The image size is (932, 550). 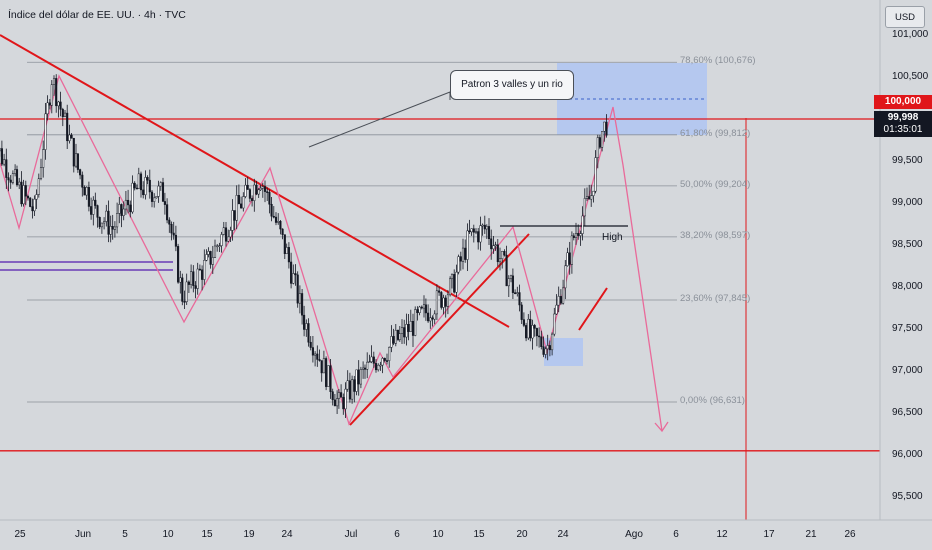 I want to click on projection-arrowhead, so click(x=661, y=427).